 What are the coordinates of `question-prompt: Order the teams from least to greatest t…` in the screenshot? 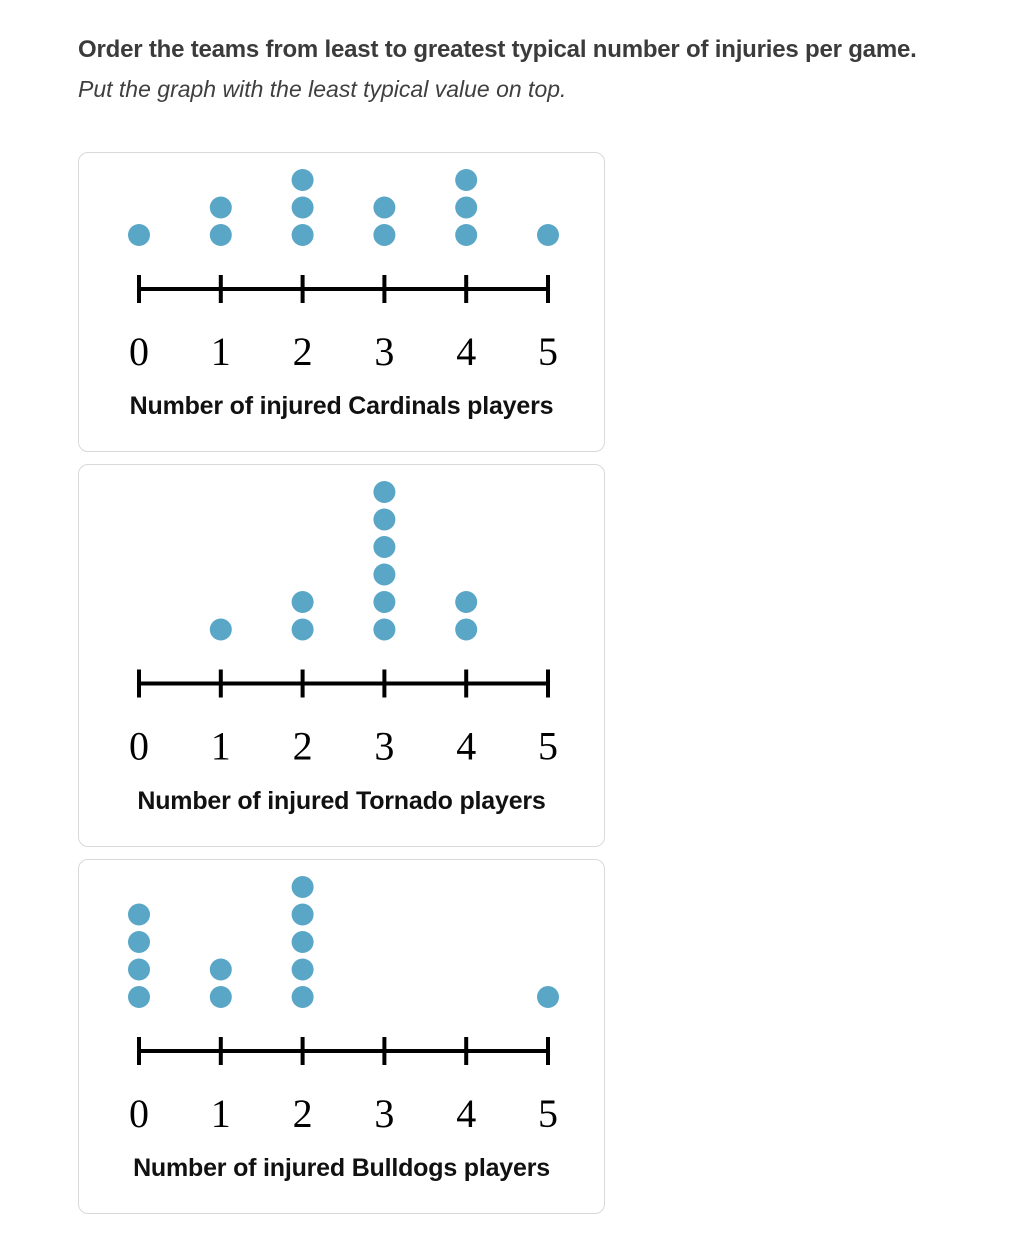 It's located at (540, 69).